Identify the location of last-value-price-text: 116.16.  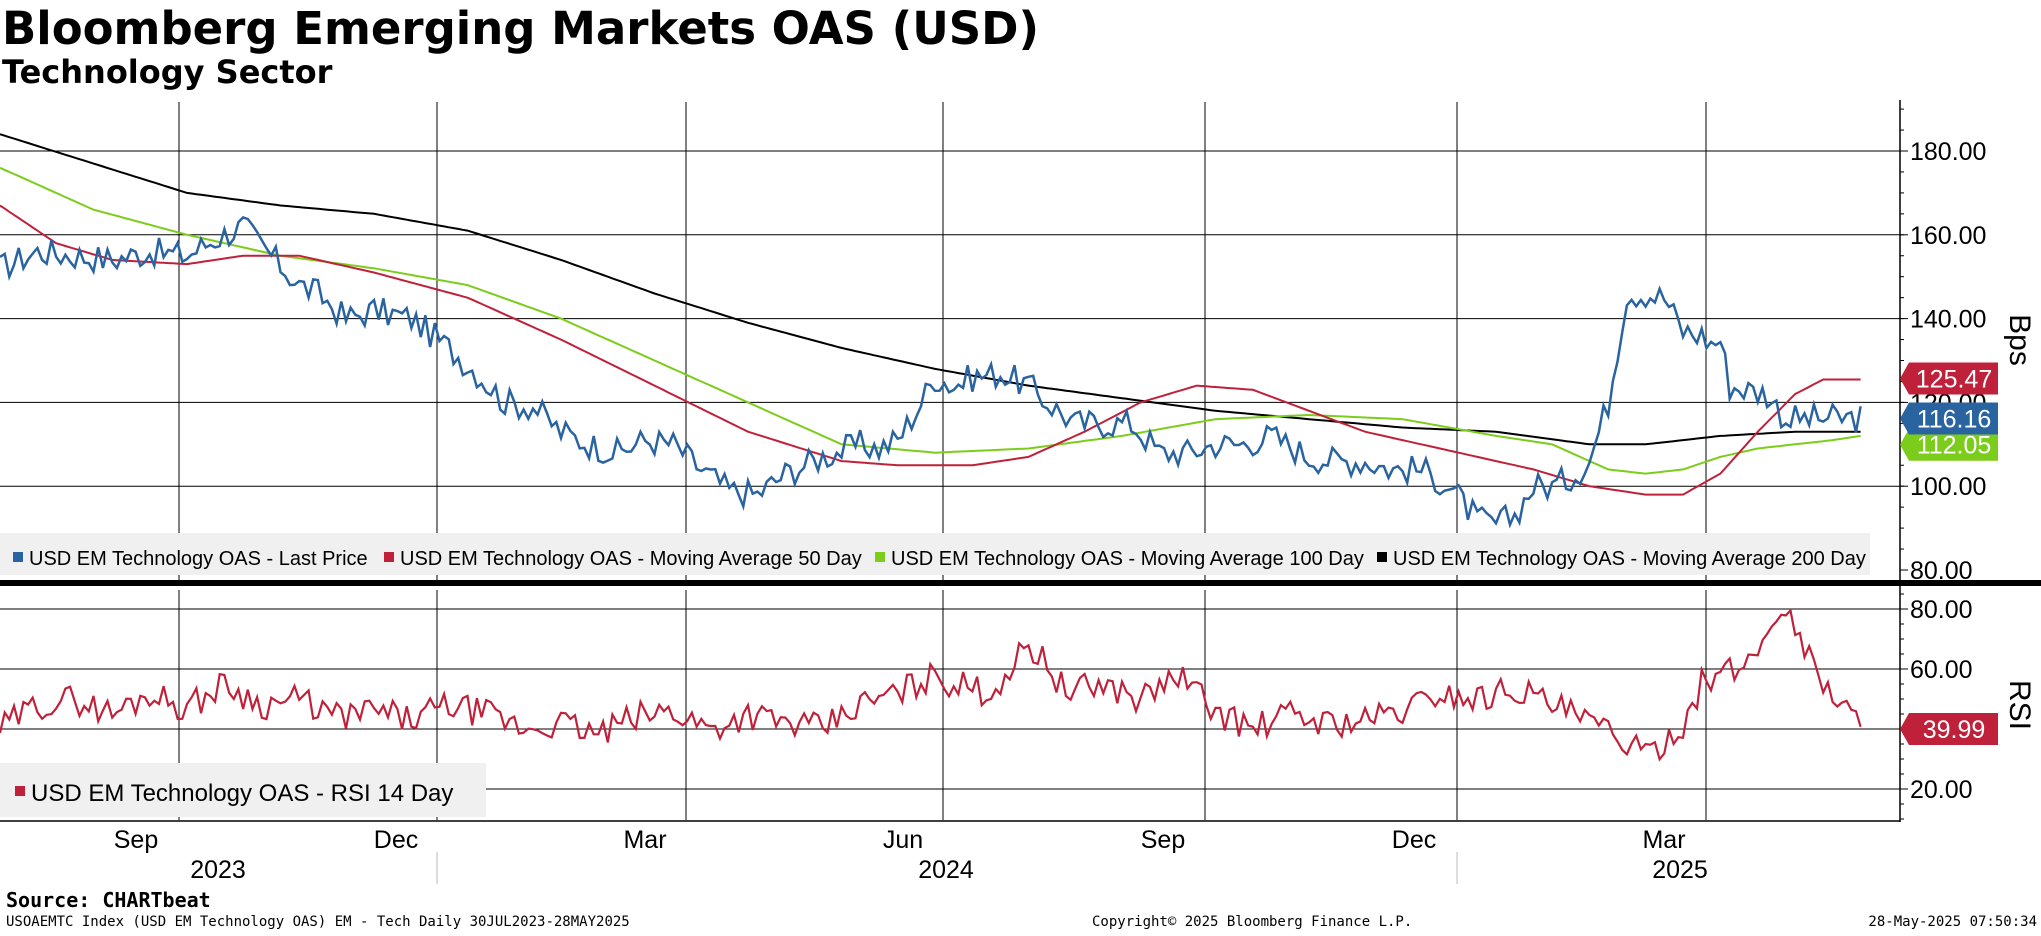
(1954, 419).